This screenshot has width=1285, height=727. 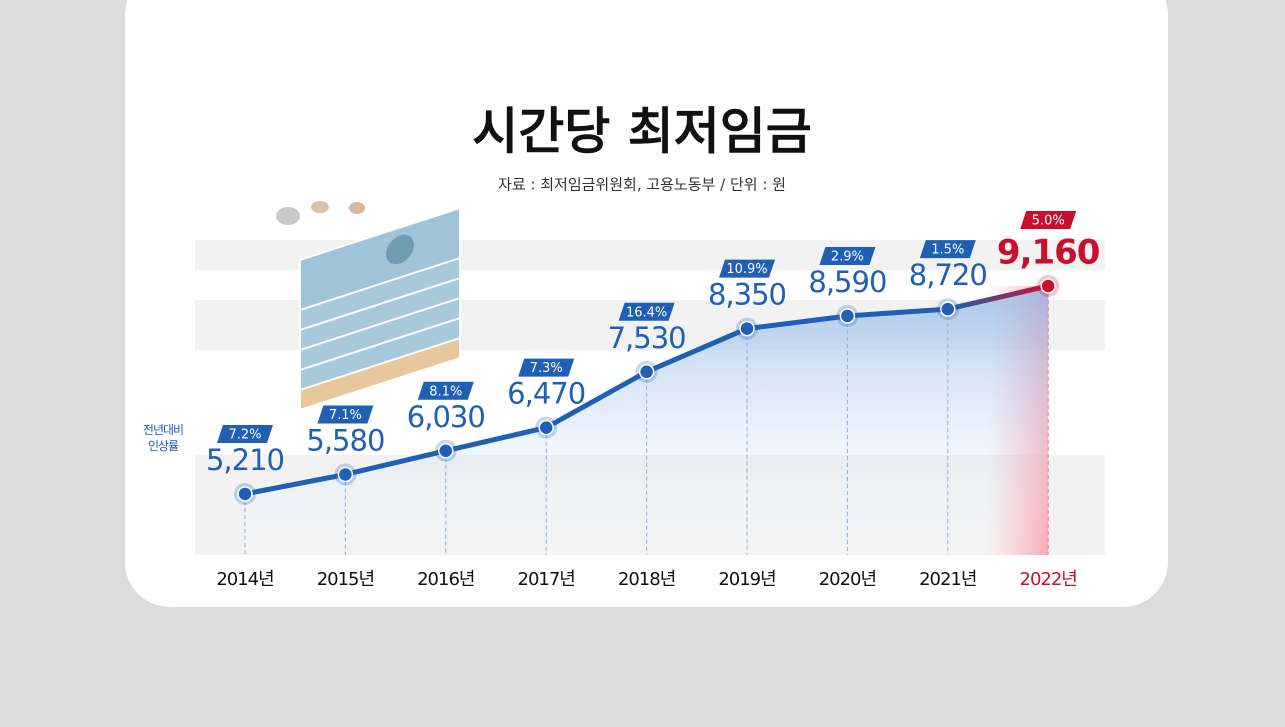 I want to click on growth-label: 16.4%, so click(x=646, y=312).